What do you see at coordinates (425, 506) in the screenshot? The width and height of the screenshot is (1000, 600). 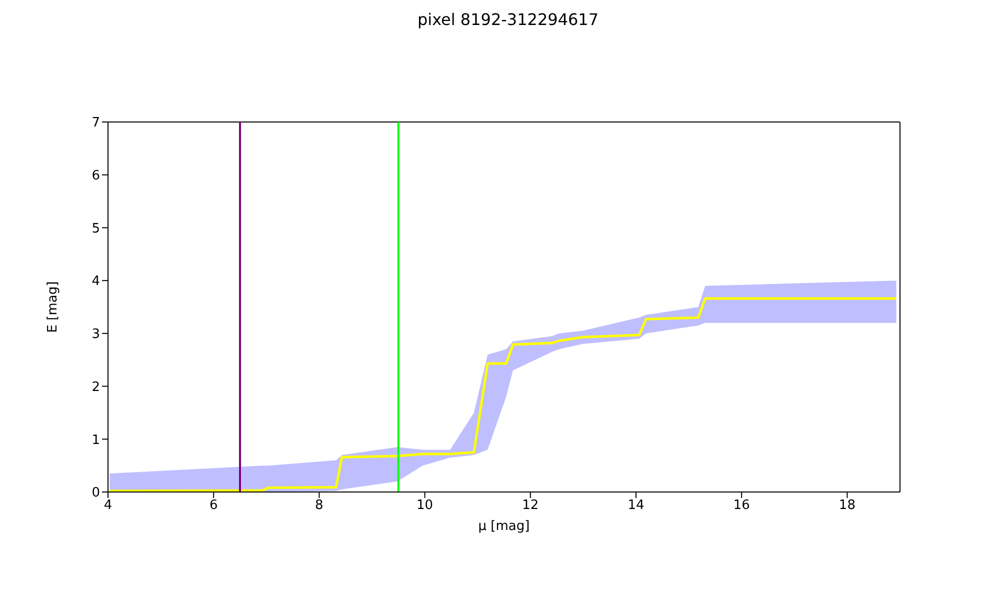 I see `x-tick-label: 10` at bounding box center [425, 506].